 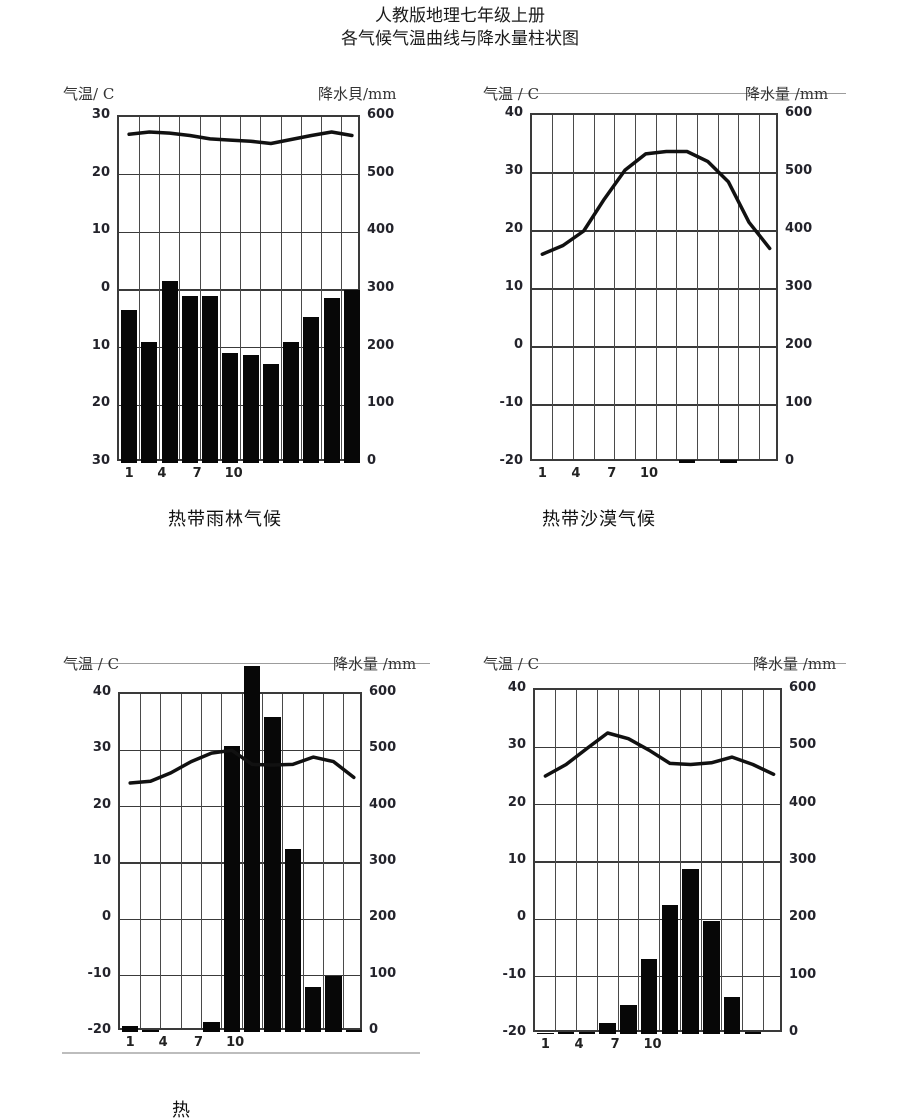 I want to click on chart-caption-partial: 热, so click(x=181, y=1109).